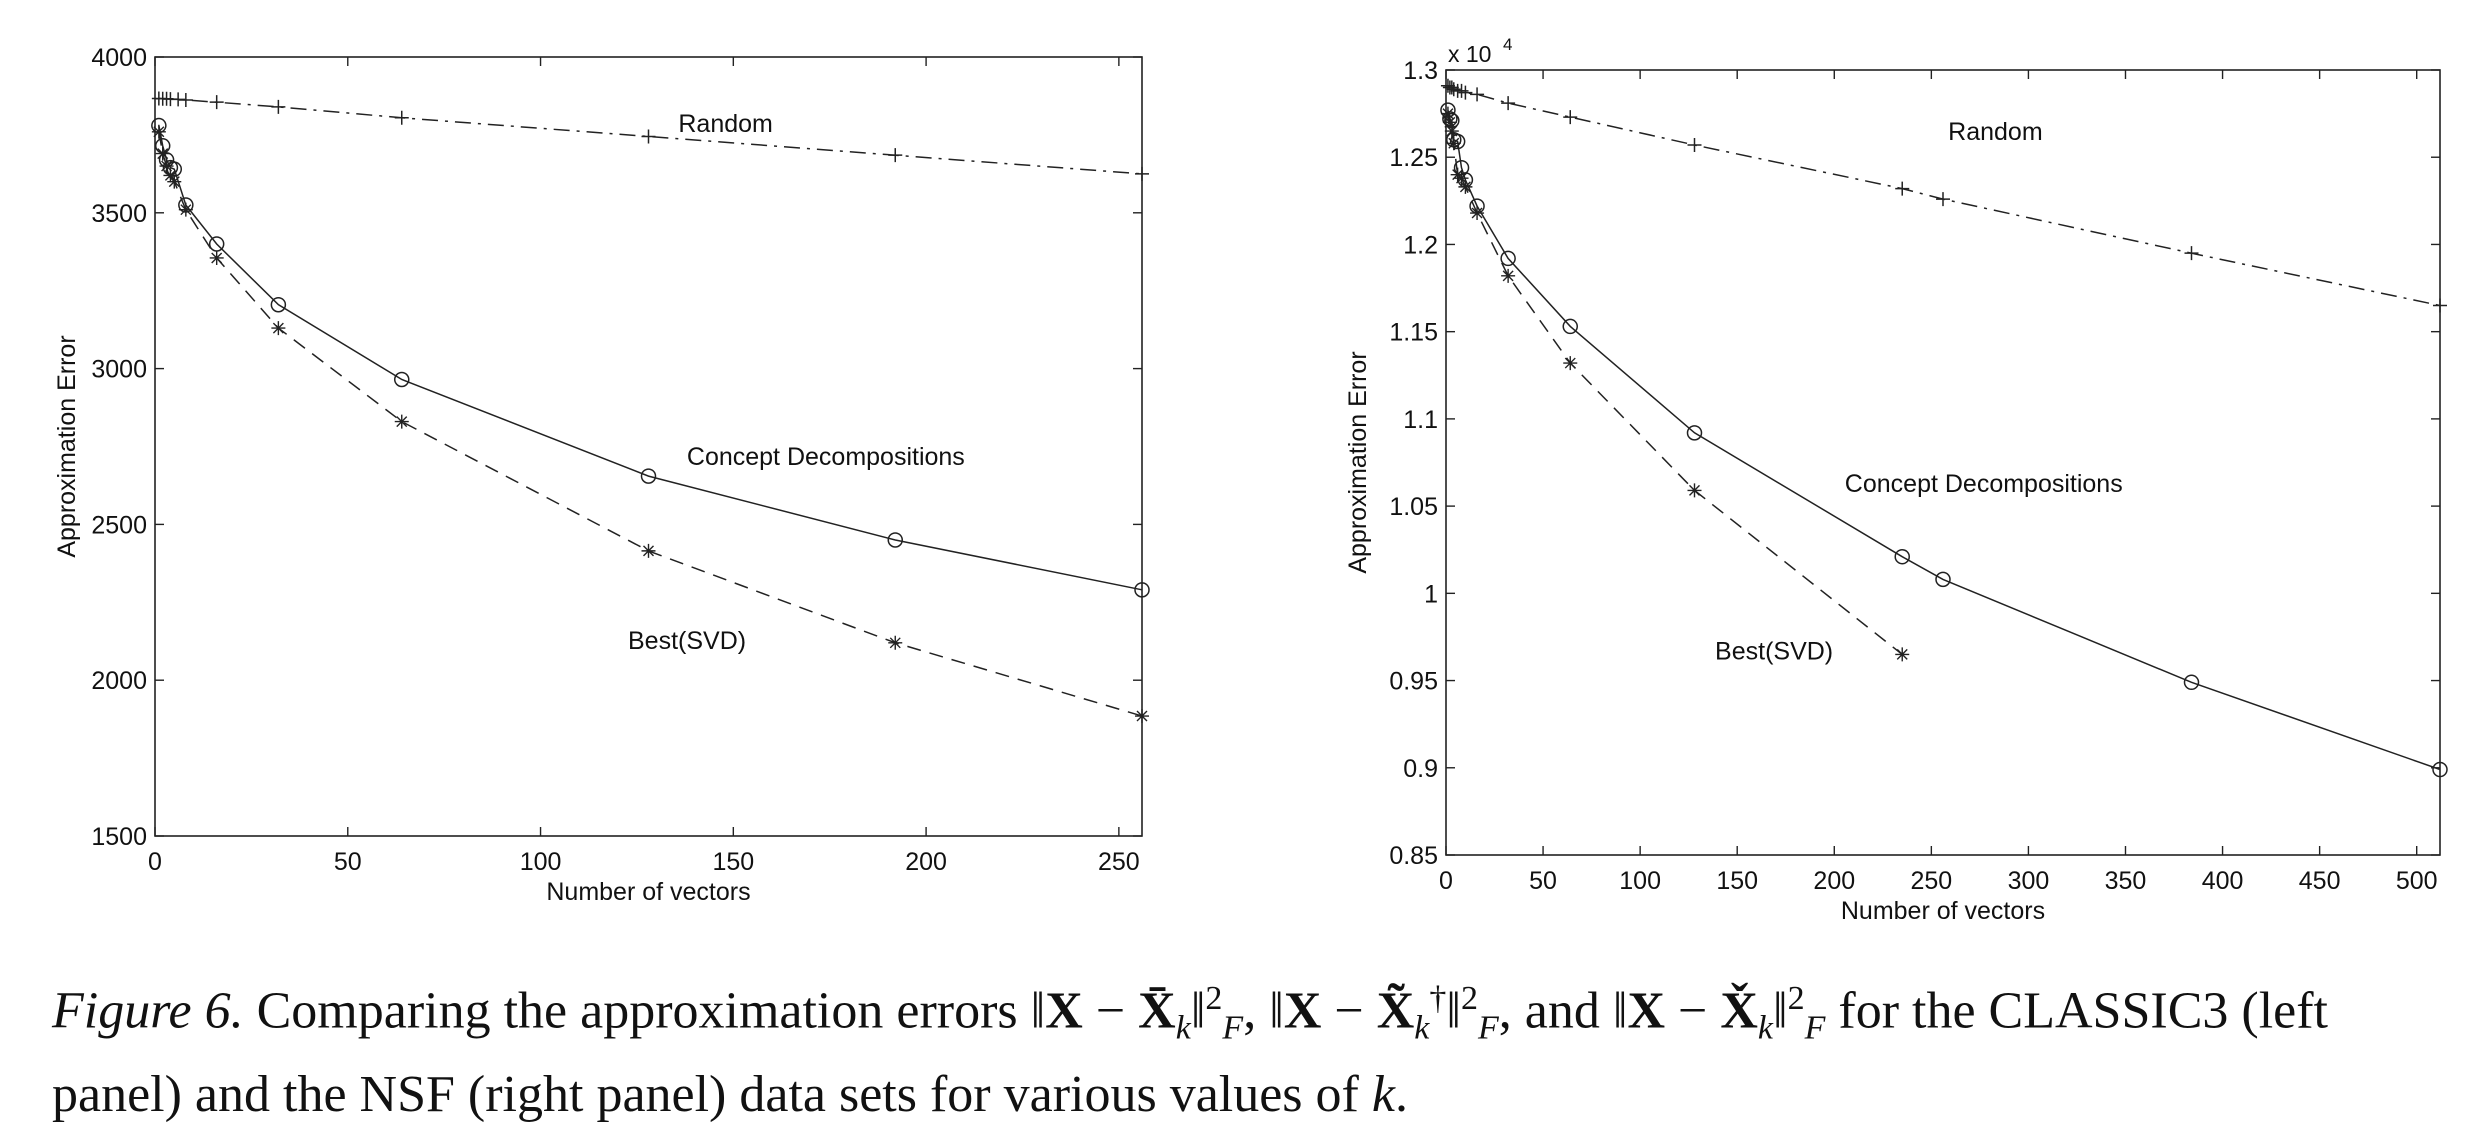 The image size is (2492, 1138). What do you see at coordinates (1420, 420) in the screenshot?
I see `y-tick-label: 1.1` at bounding box center [1420, 420].